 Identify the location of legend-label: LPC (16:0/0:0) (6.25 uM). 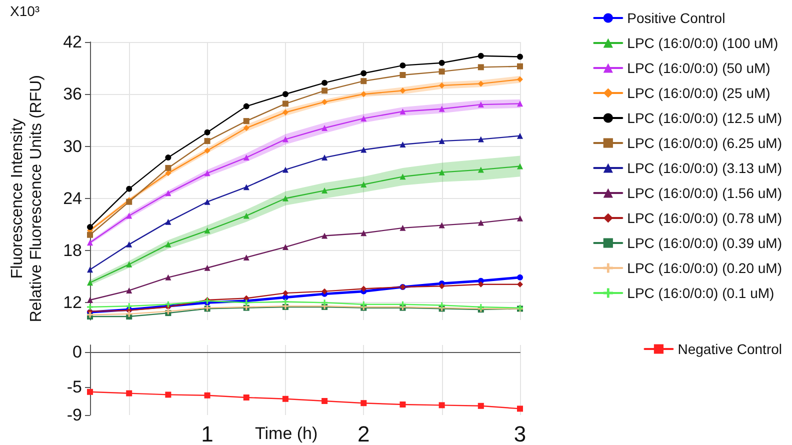
(704, 143).